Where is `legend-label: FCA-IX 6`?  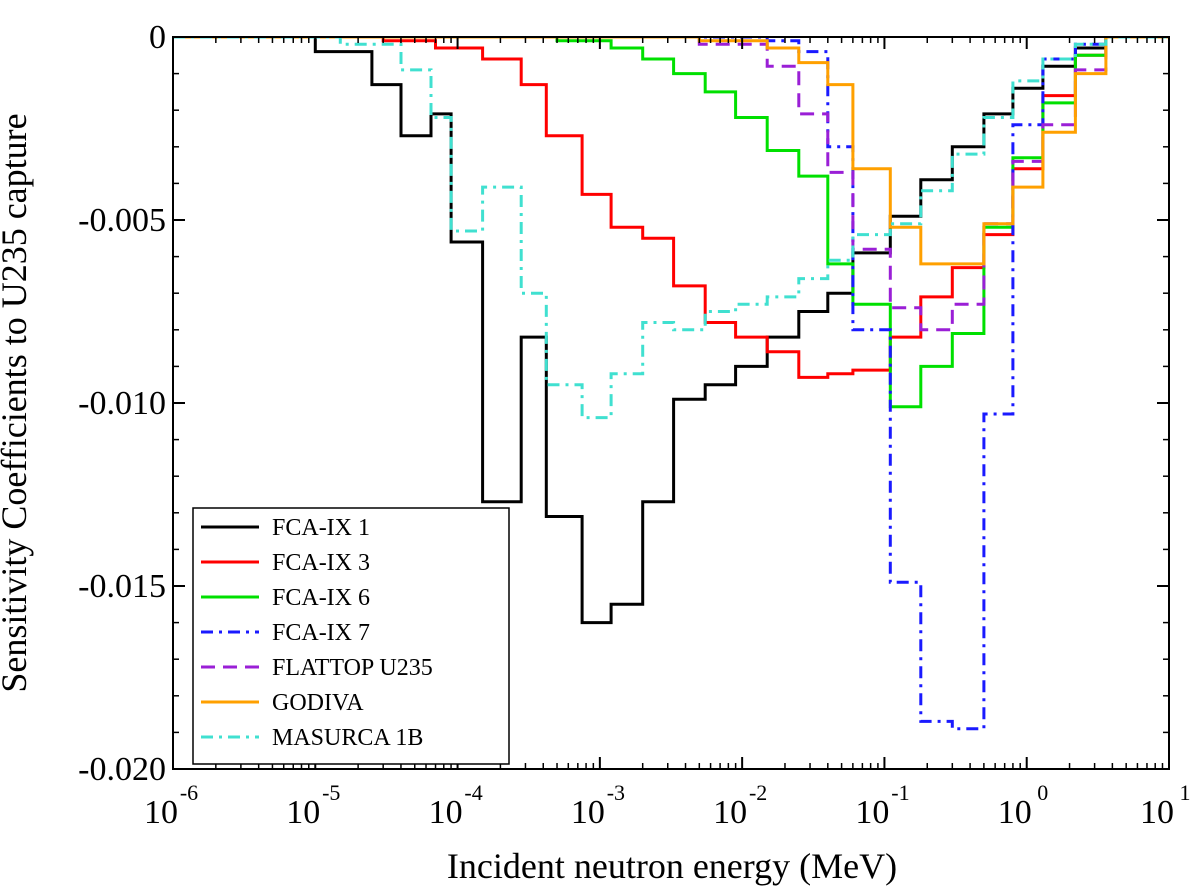
legend-label: FCA-IX 6 is located at coordinates (321, 598).